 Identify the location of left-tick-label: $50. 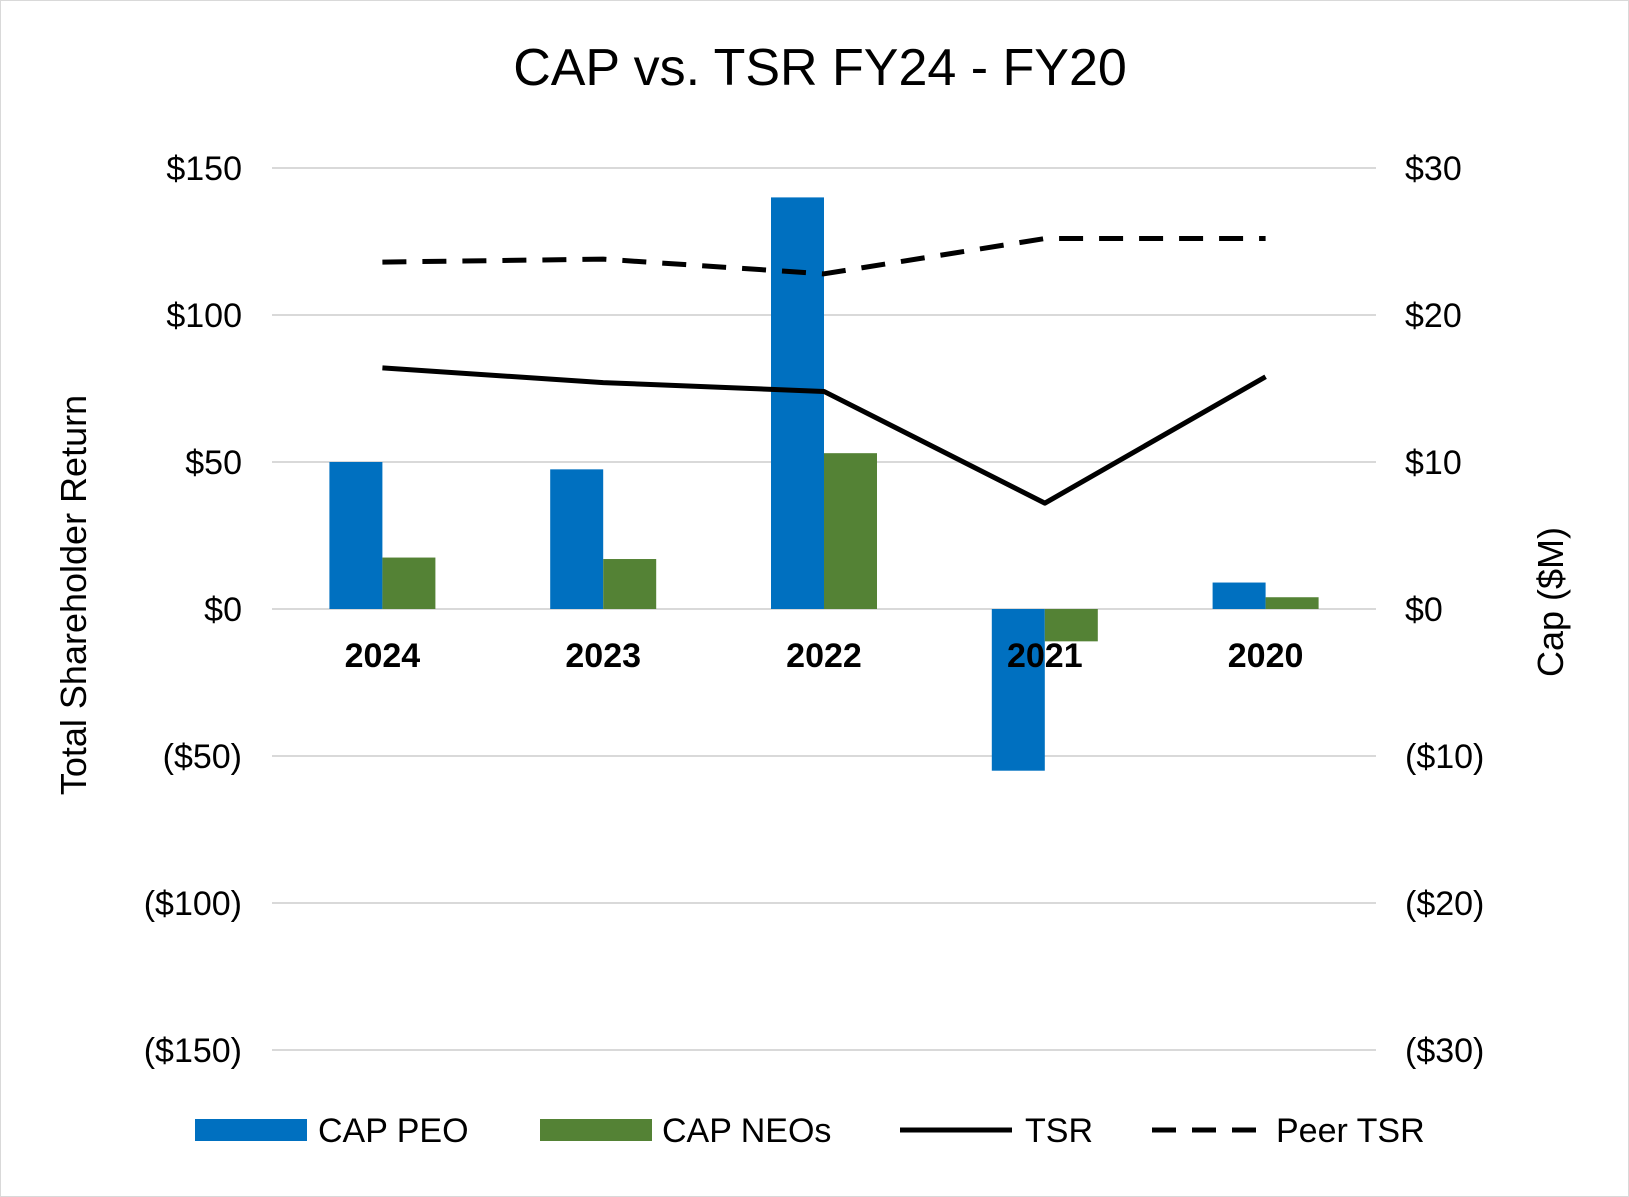
(213, 463).